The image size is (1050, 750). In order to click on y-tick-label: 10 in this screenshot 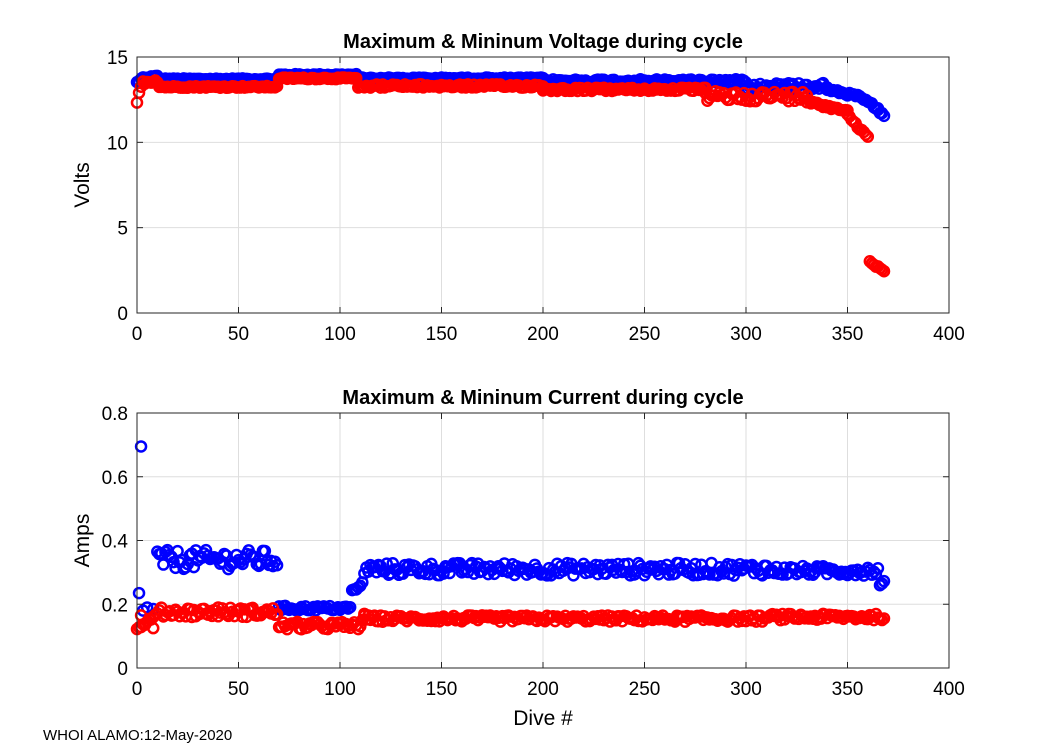, I will do `click(117, 143)`.